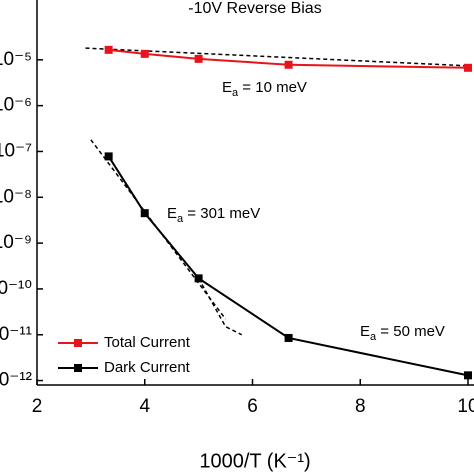 The image size is (474, 474). I want to click on y-tick-label: 10⁻⁶, so click(16, 105).